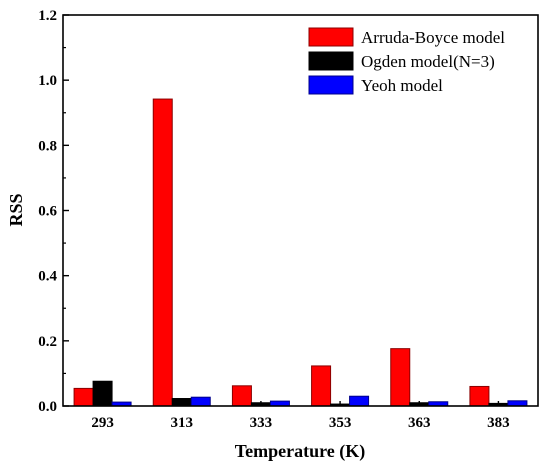 This screenshot has height=470, width=550. Describe the element at coordinates (47, 81) in the screenshot. I see `y-tick-label-1.0: 1.0` at that location.